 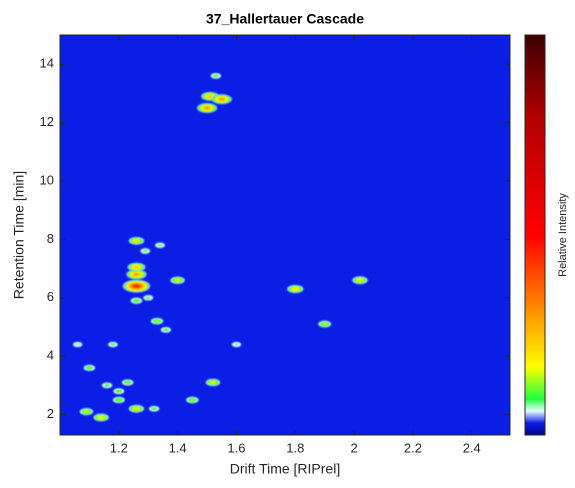 I want to click on y-tick-label: 10, so click(x=47, y=179).